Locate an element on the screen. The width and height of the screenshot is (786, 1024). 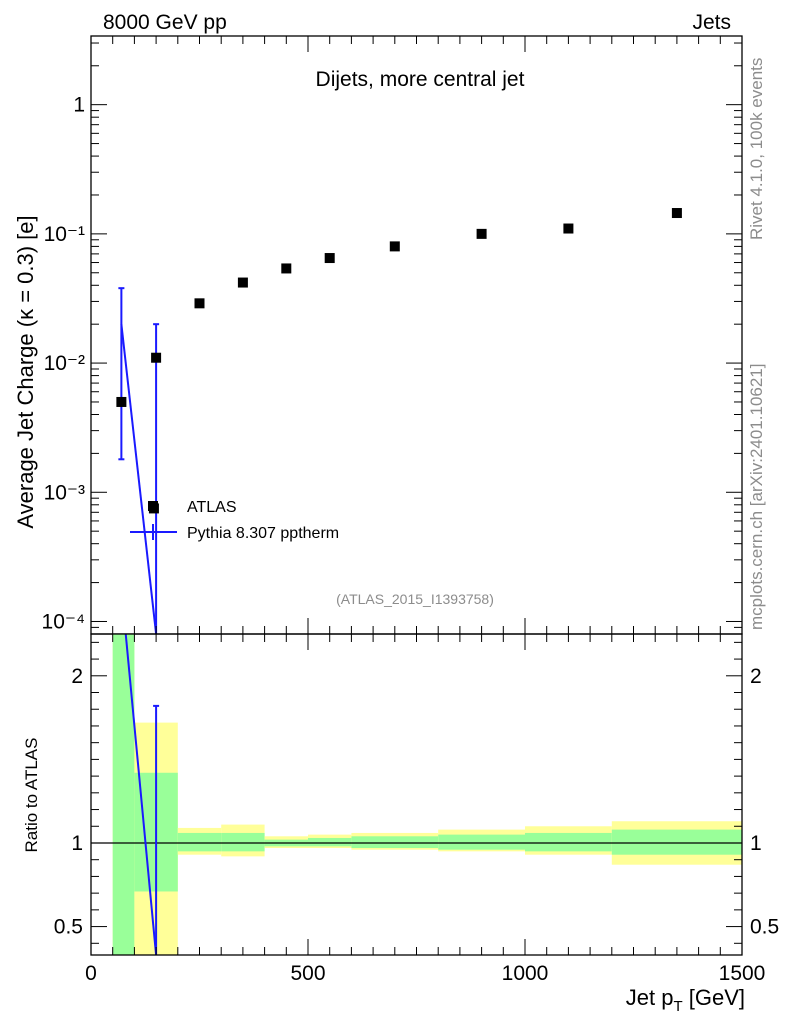
main-ylabel: Average Jet Charge (κ = 0.3) [e] is located at coordinates (25, 371).